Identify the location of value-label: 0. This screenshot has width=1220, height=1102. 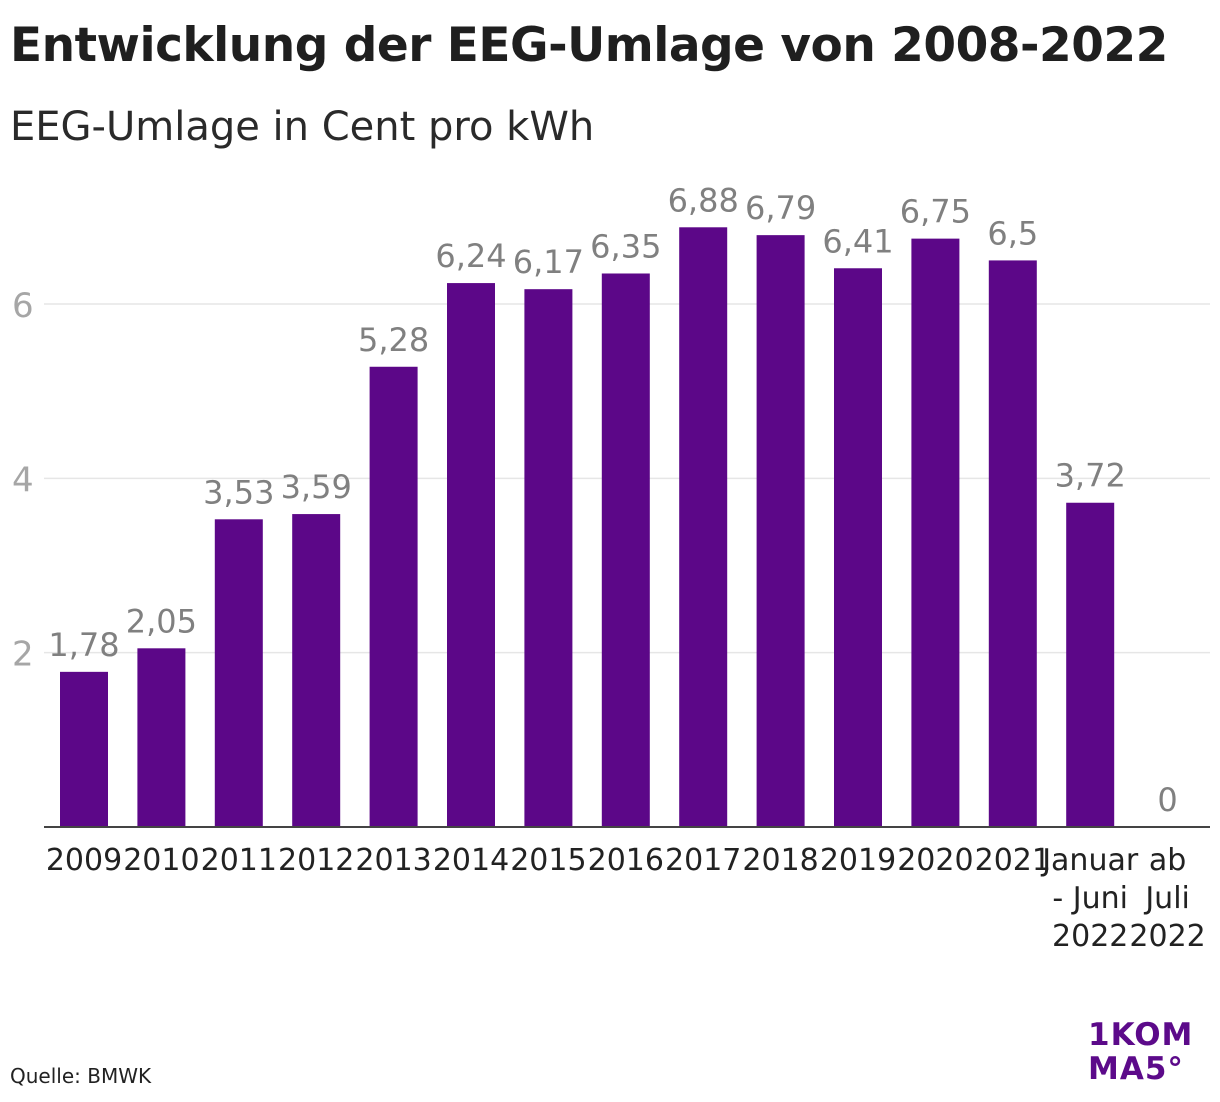
(1167, 800).